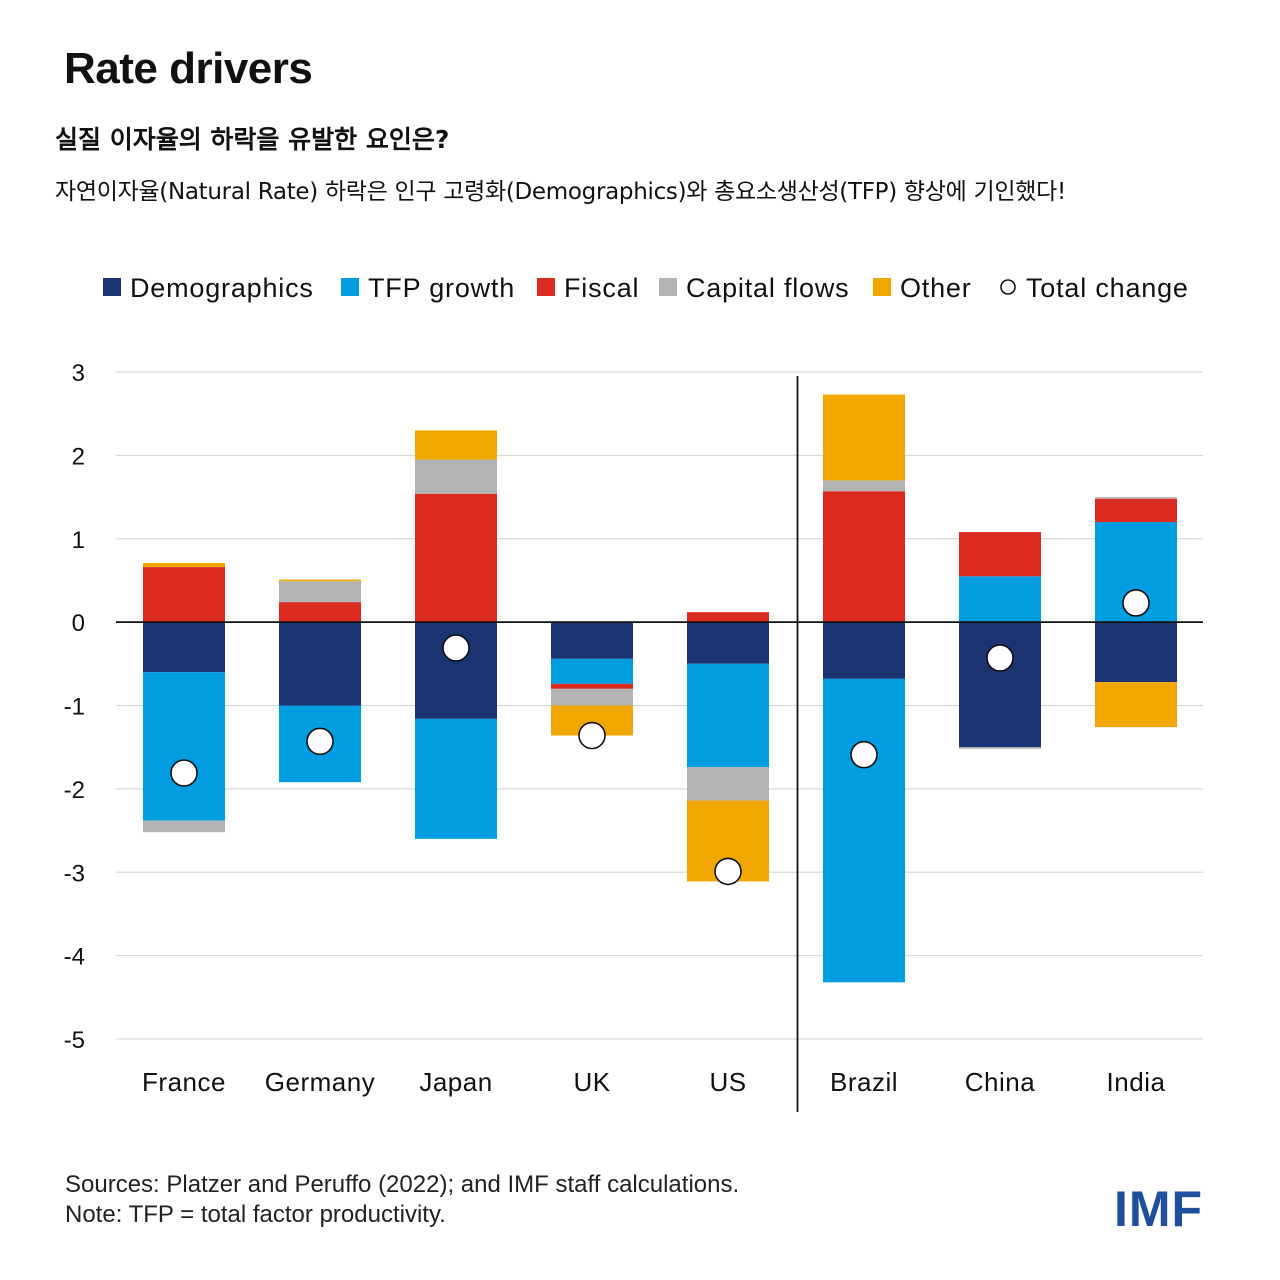  Describe the element at coordinates (320, 580) in the screenshot. I see `bar-germany-other` at that location.